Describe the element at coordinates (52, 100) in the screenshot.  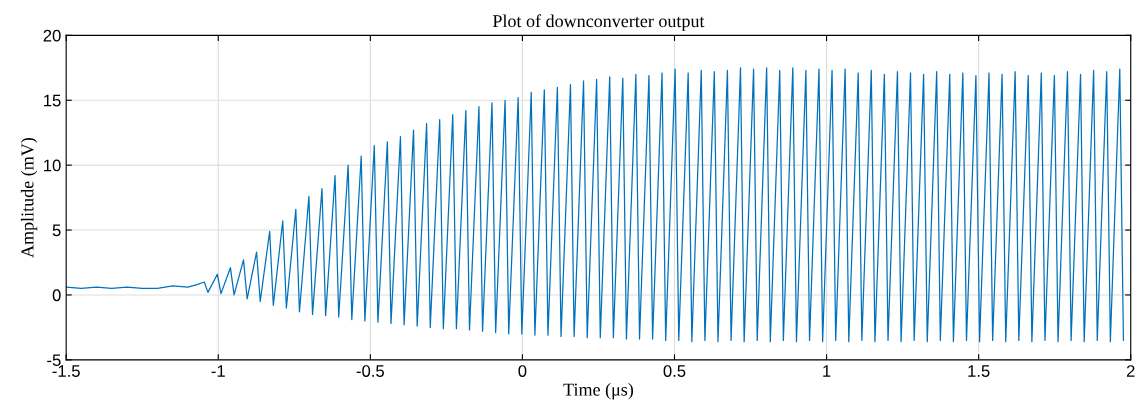
I see `y-tick-label: 15` at that location.